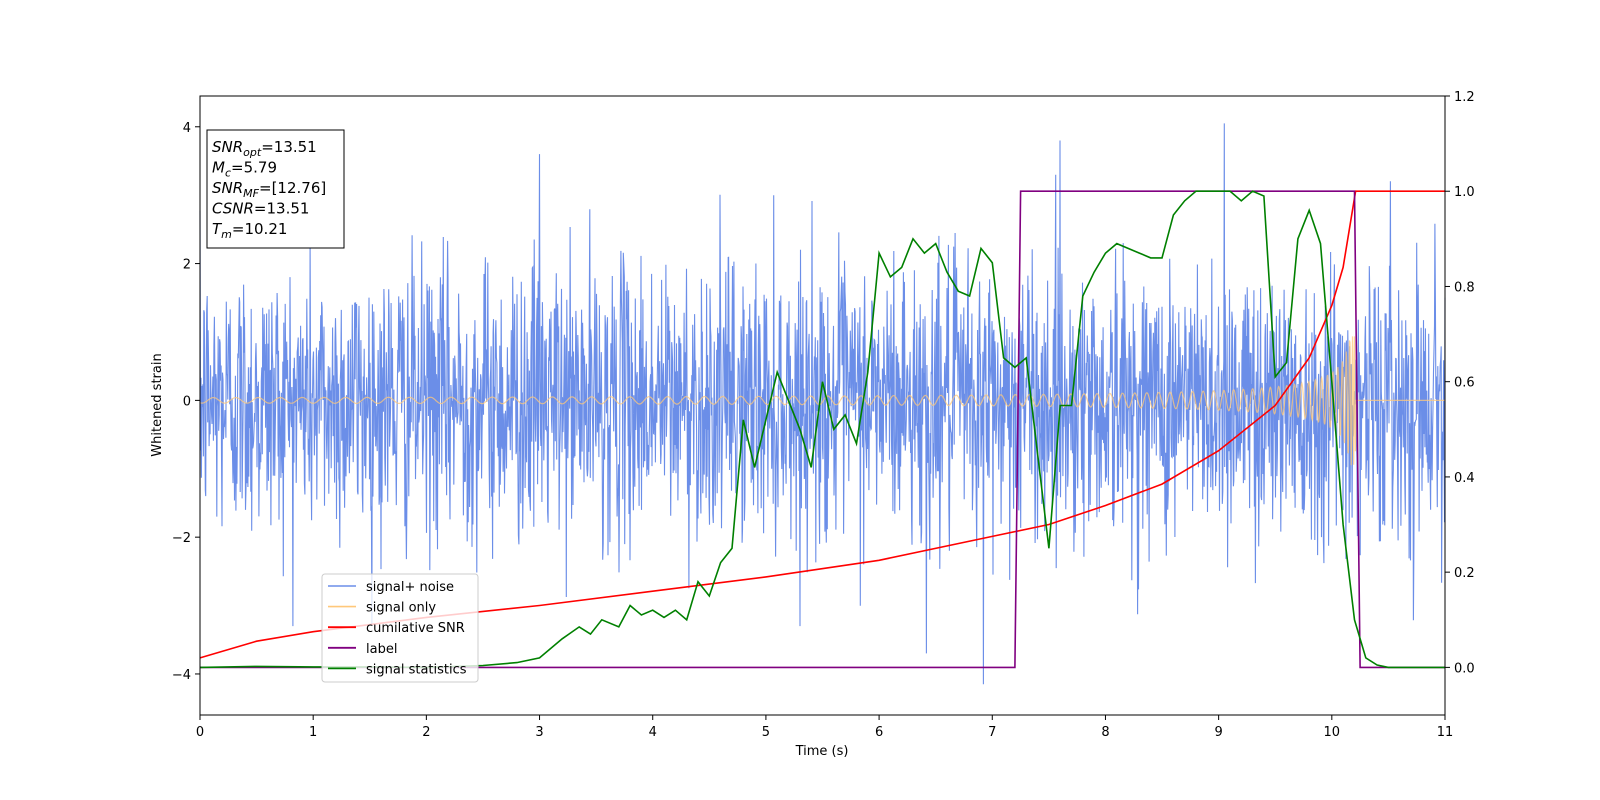 The image size is (1600, 800). What do you see at coordinates (264, 148) in the screenshot?
I see `info-line: SNRopt=13.51` at bounding box center [264, 148].